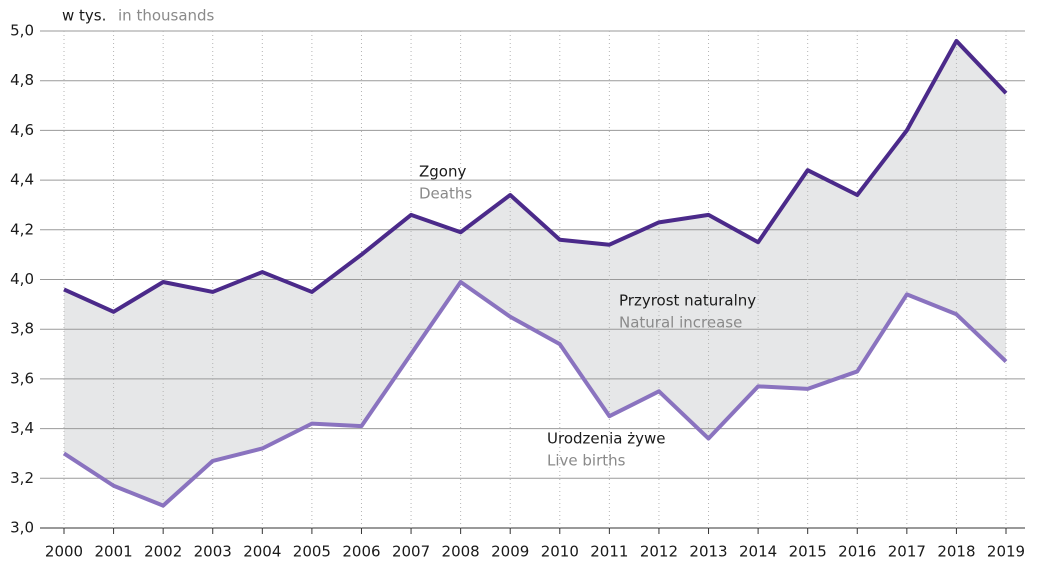 This screenshot has height=571, width=1042. What do you see at coordinates (22, 329) in the screenshot?
I see `y-tick-label: 3,8` at bounding box center [22, 329].